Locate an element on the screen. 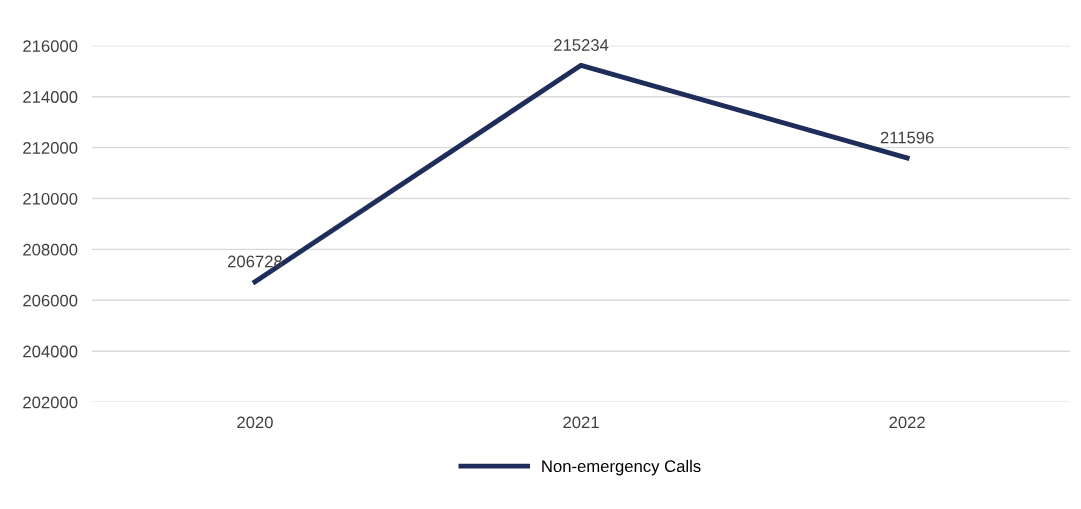  data-label: 206728 is located at coordinates (255, 261).